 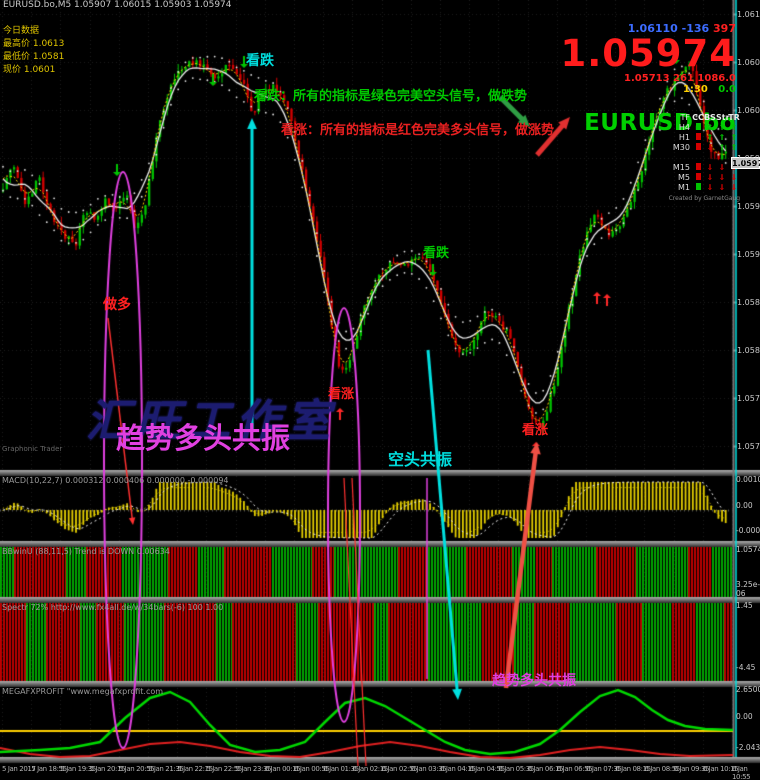 I want to click on time-axis-label: 5 Jan 23:35, so click(x=253, y=769).